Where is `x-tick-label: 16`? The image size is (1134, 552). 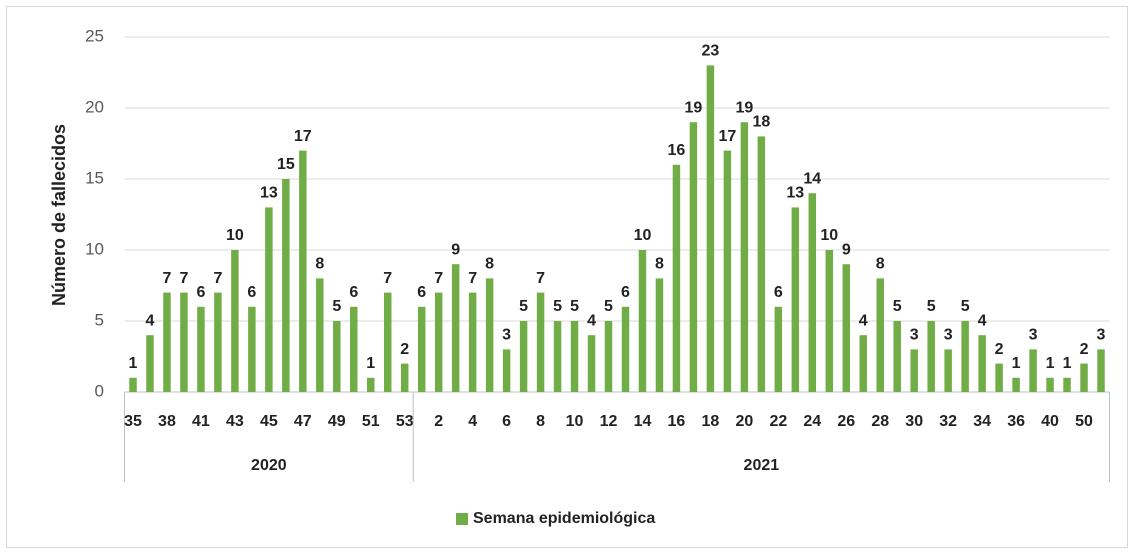
x-tick-label: 16 is located at coordinates (677, 421).